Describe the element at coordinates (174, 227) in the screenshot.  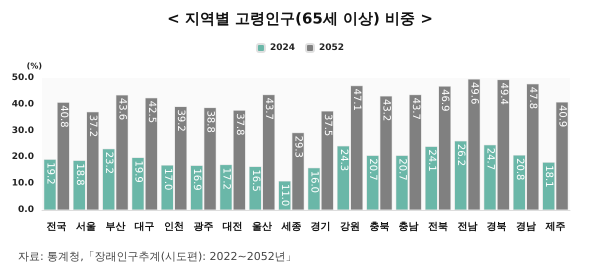
I see `x-tick-label: 인천` at that location.